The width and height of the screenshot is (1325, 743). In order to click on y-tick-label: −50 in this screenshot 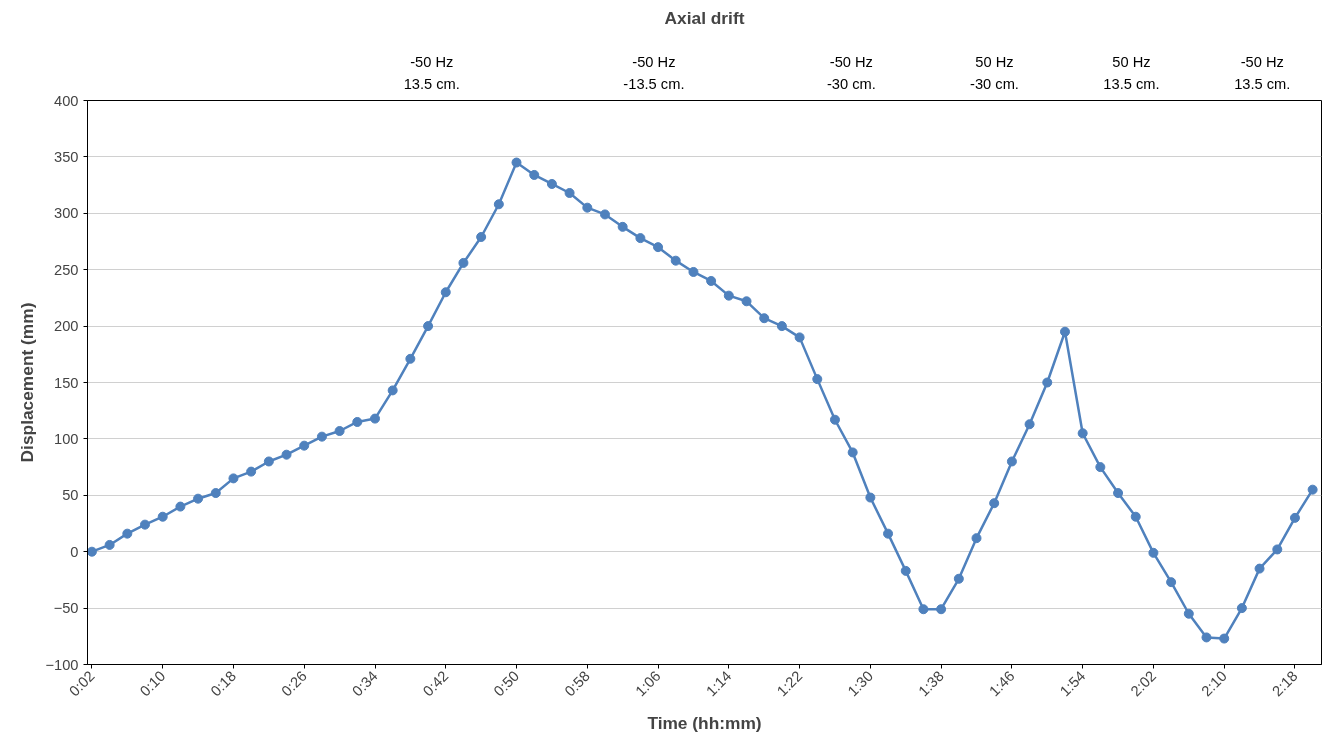, I will do `click(66, 608)`.